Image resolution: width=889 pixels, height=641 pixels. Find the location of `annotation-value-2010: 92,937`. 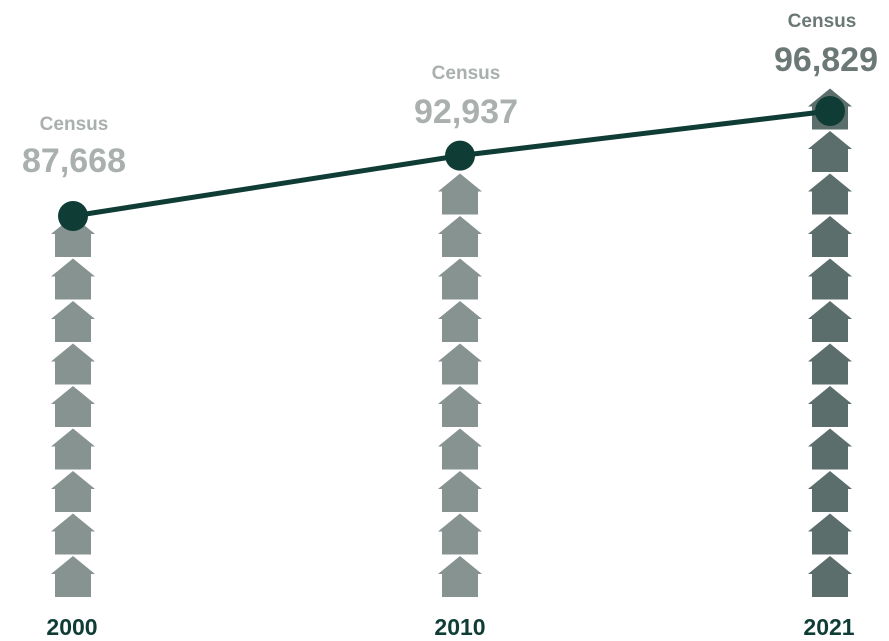

annotation-value-2010: 92,937 is located at coordinates (466, 112).